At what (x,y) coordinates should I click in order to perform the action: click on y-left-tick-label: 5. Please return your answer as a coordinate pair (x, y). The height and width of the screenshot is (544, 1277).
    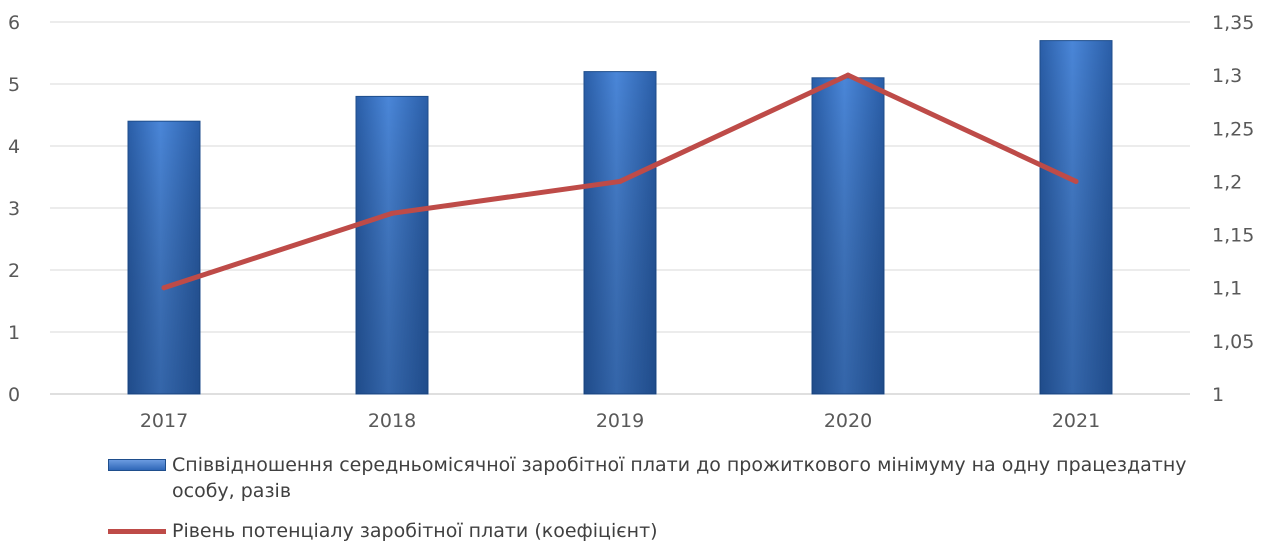
    Looking at the image, I should click on (14, 85).